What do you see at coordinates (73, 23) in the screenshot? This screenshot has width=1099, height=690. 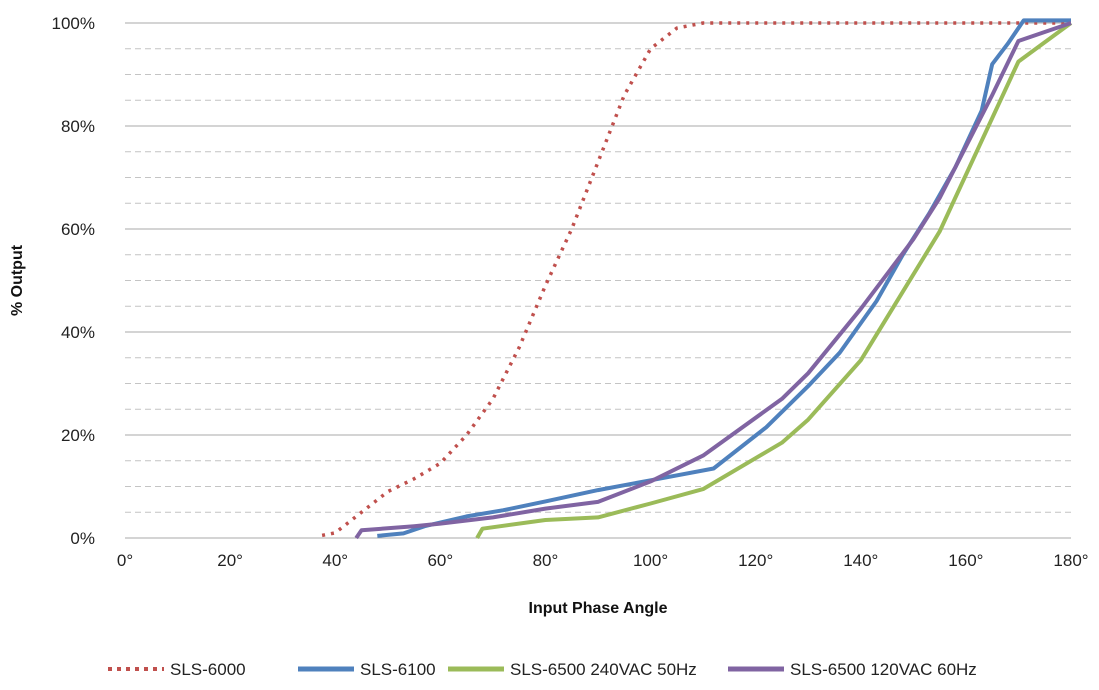 I see `y-tick-label: 100%` at bounding box center [73, 23].